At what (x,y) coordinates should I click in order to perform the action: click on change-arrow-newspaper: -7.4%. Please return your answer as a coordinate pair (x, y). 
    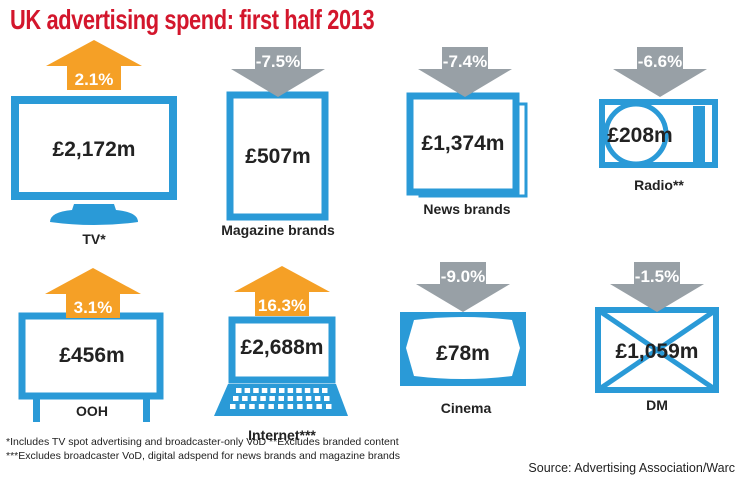
    Looking at the image, I should click on (465, 72).